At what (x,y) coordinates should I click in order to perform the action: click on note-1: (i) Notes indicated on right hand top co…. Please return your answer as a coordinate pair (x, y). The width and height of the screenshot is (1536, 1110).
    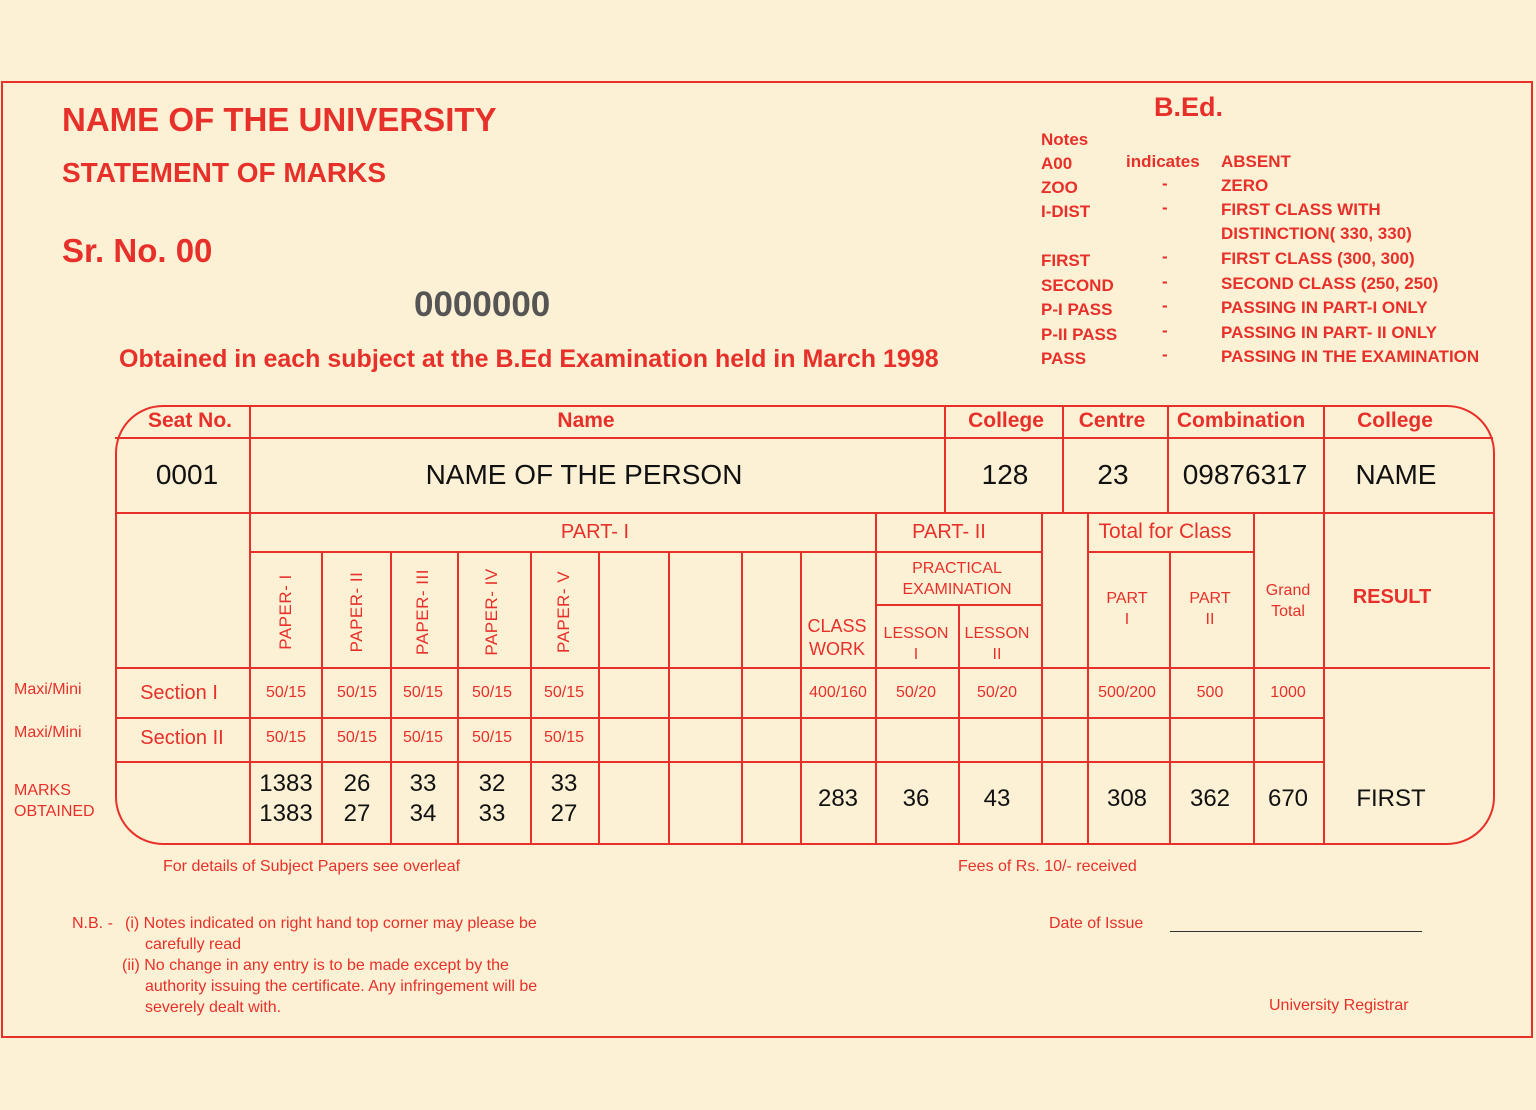
    Looking at the image, I should click on (331, 923).